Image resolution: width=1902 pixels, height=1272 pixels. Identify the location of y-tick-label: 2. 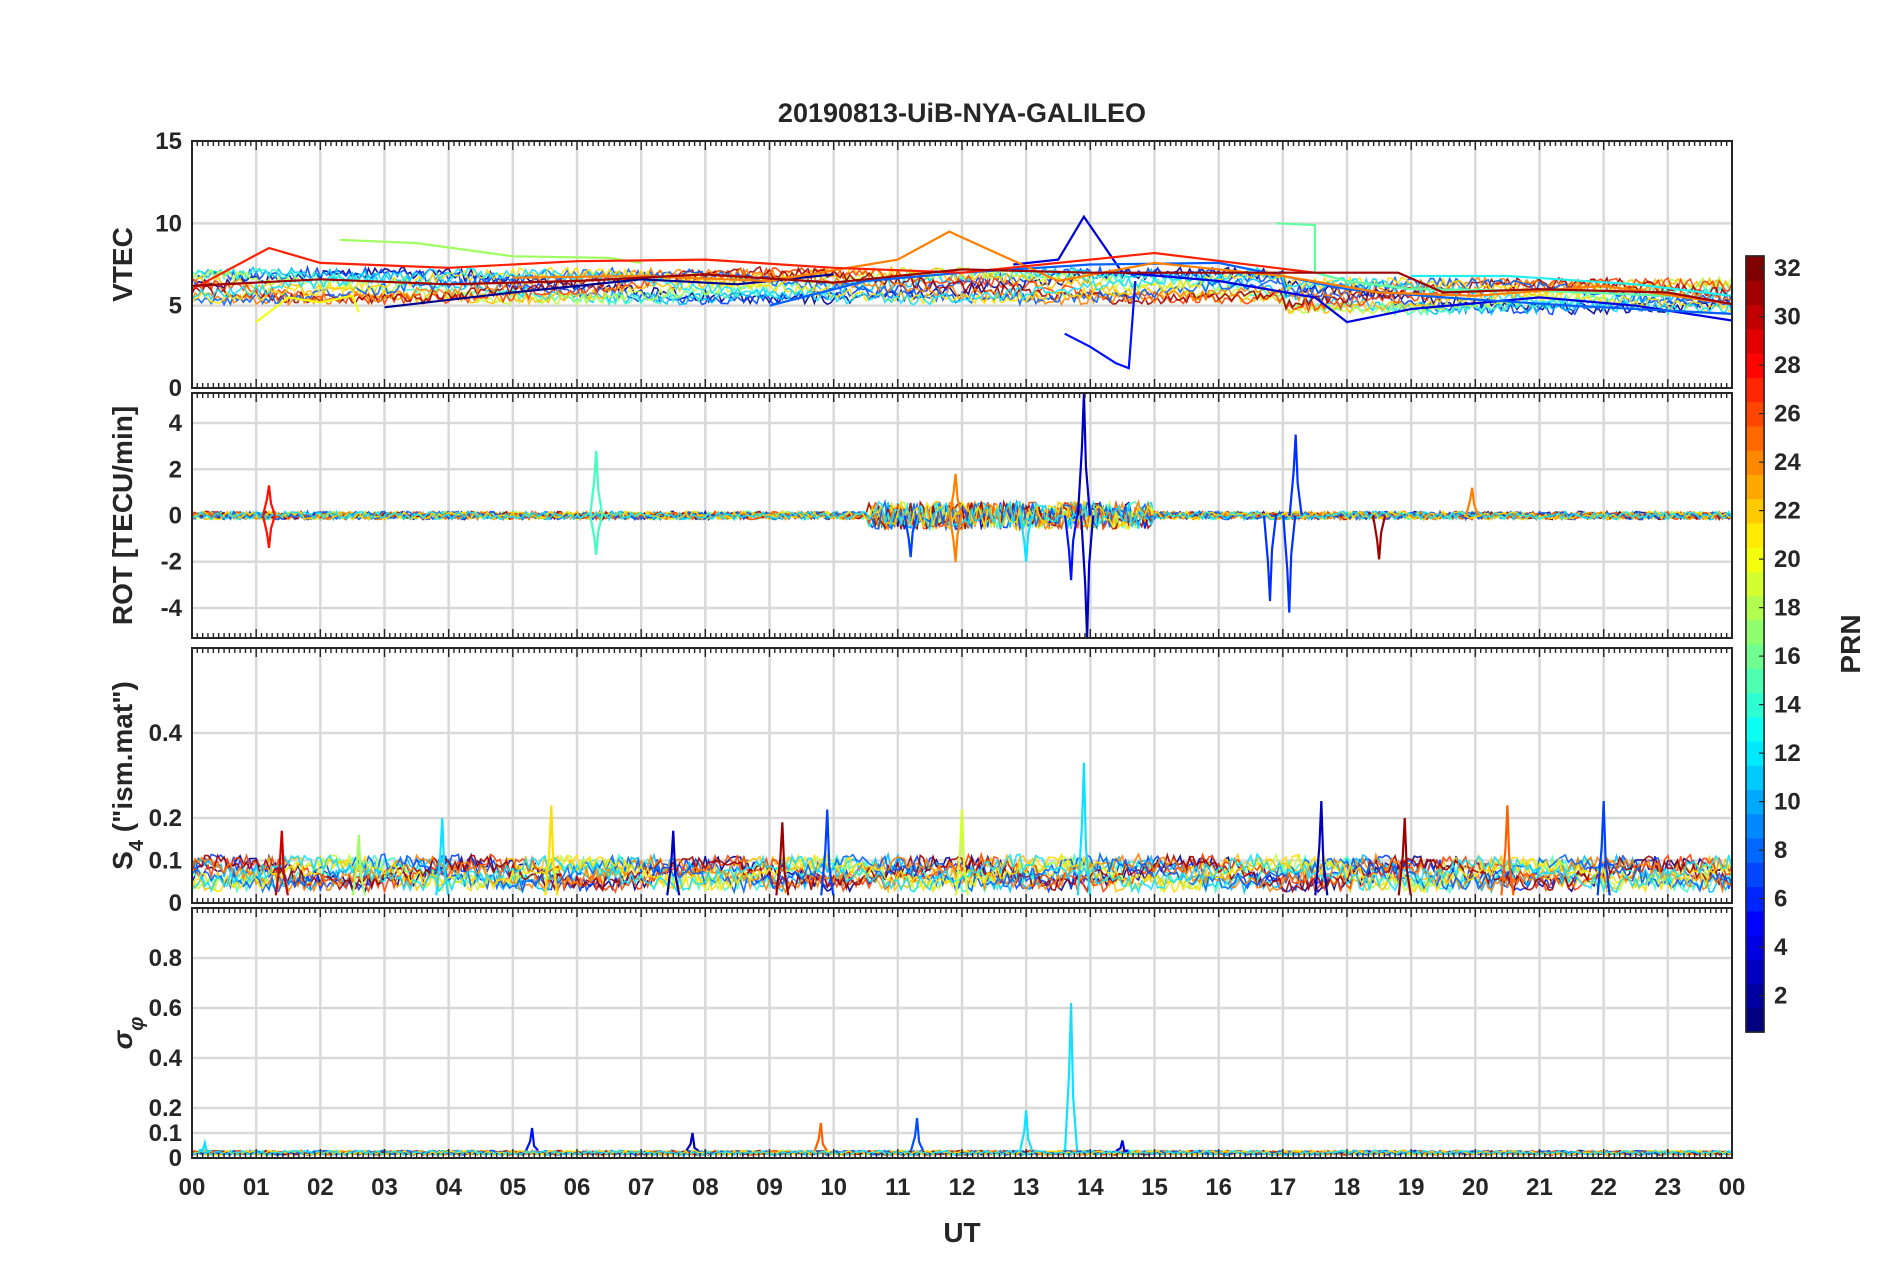
(175, 469).